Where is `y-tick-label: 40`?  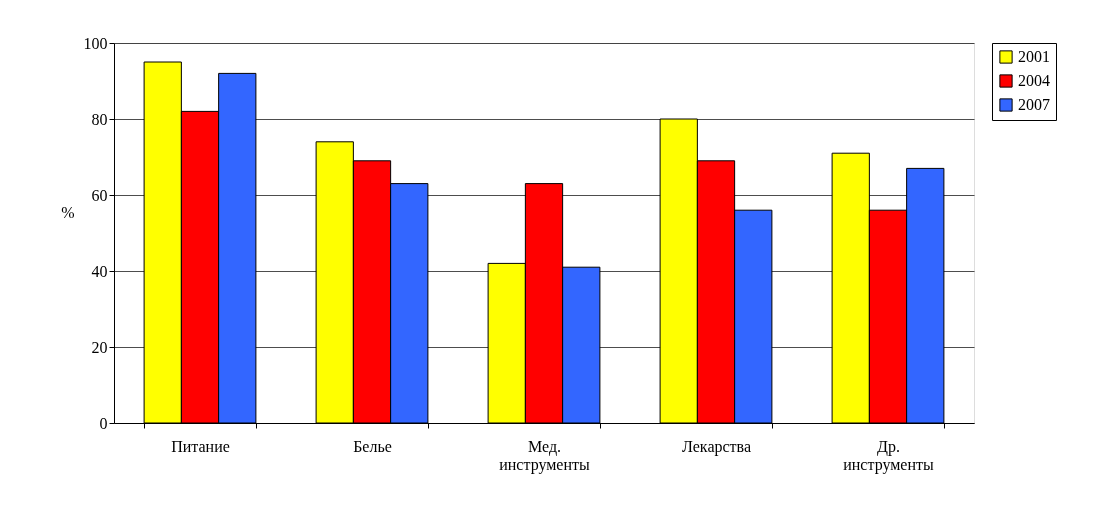
y-tick-label: 40 is located at coordinates (99, 271).